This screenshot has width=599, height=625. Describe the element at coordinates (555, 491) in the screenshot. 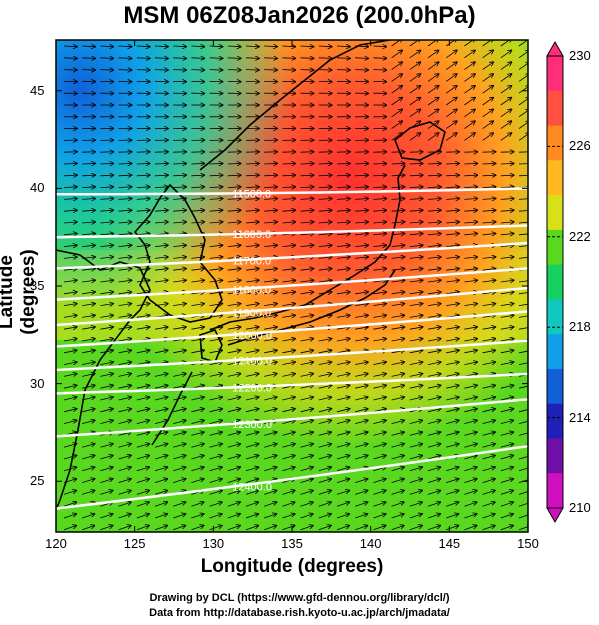

I see `colorbar-segment` at that location.